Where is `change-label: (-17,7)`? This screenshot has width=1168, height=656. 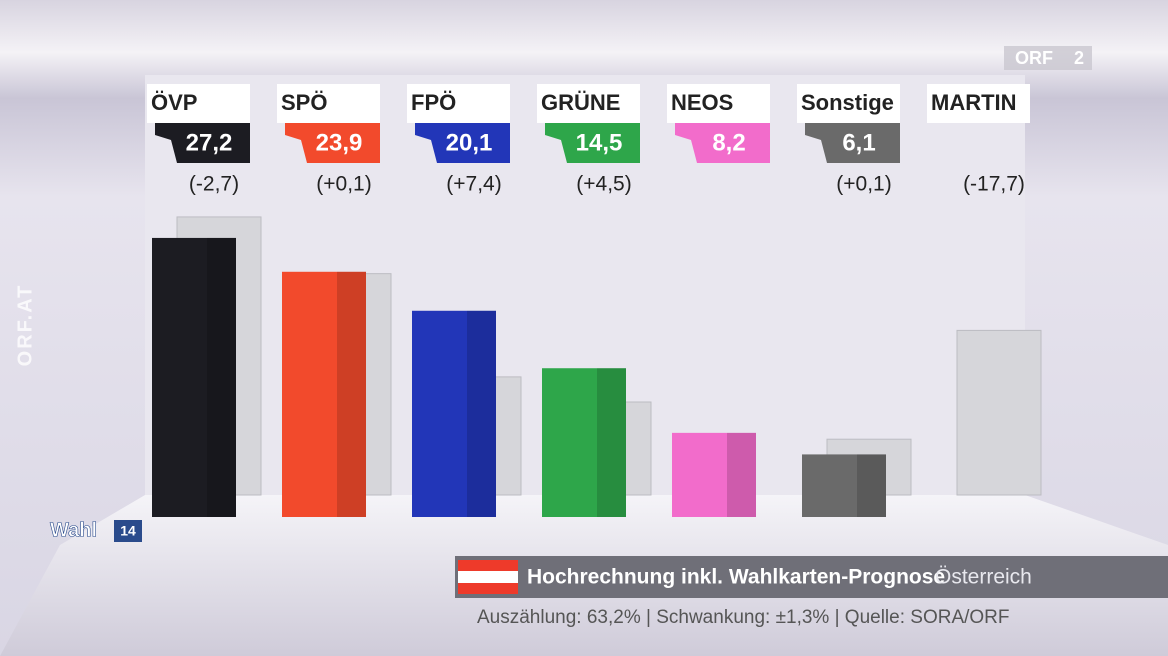
change-label: (-17,7) is located at coordinates (994, 184).